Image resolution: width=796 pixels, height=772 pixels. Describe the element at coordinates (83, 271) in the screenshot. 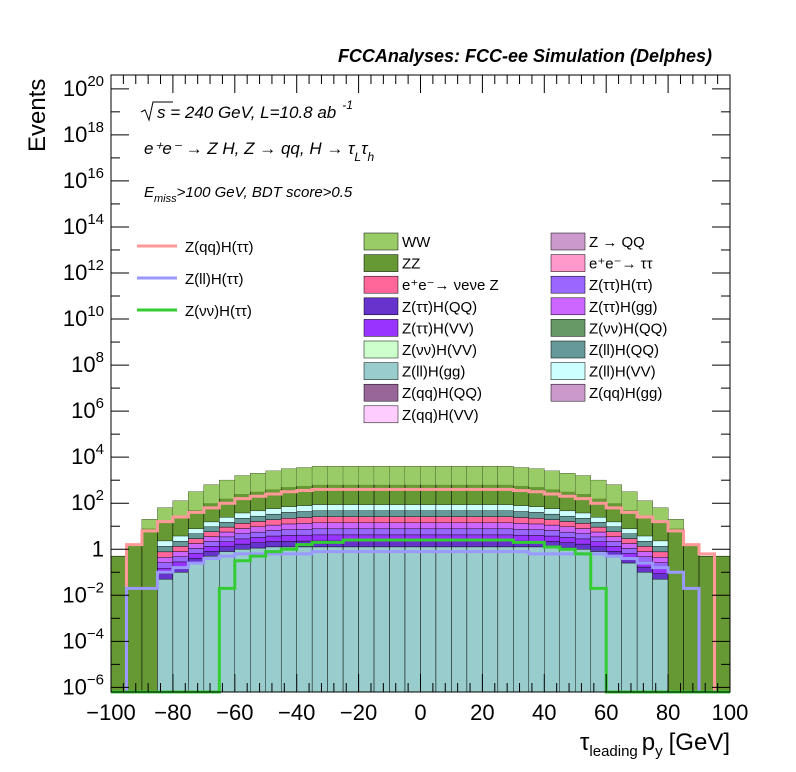

I see `y-tick-label: 10¹²` at that location.